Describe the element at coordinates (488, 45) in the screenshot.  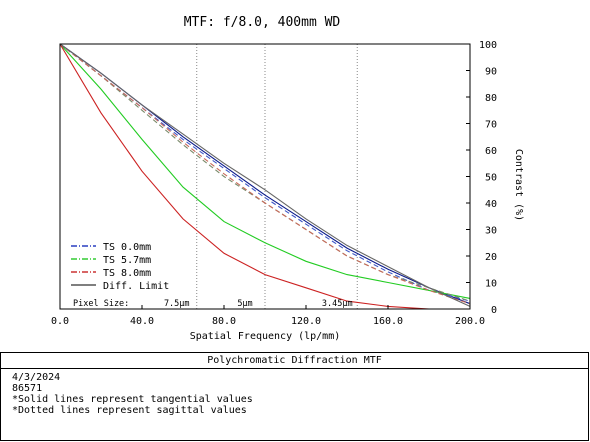
I see `y-tick-label-10: 100` at that location.